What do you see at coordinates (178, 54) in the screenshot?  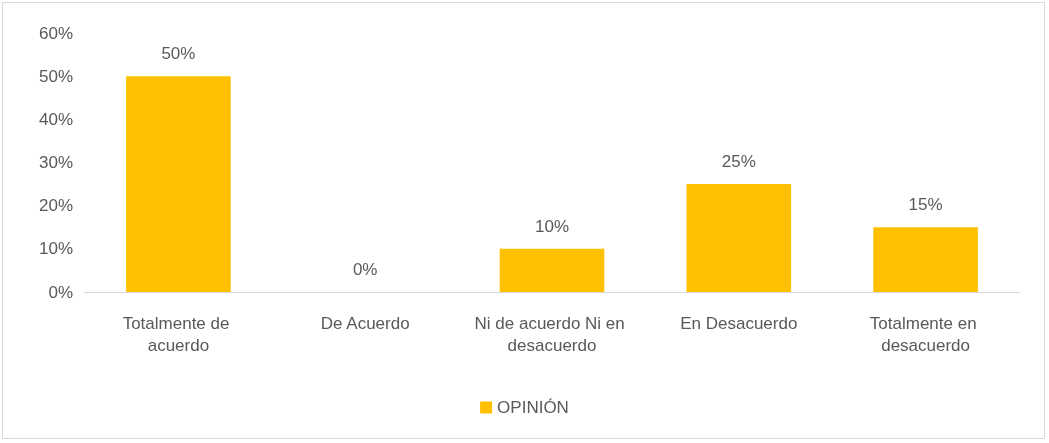 I see `data-label: 50%` at bounding box center [178, 54].